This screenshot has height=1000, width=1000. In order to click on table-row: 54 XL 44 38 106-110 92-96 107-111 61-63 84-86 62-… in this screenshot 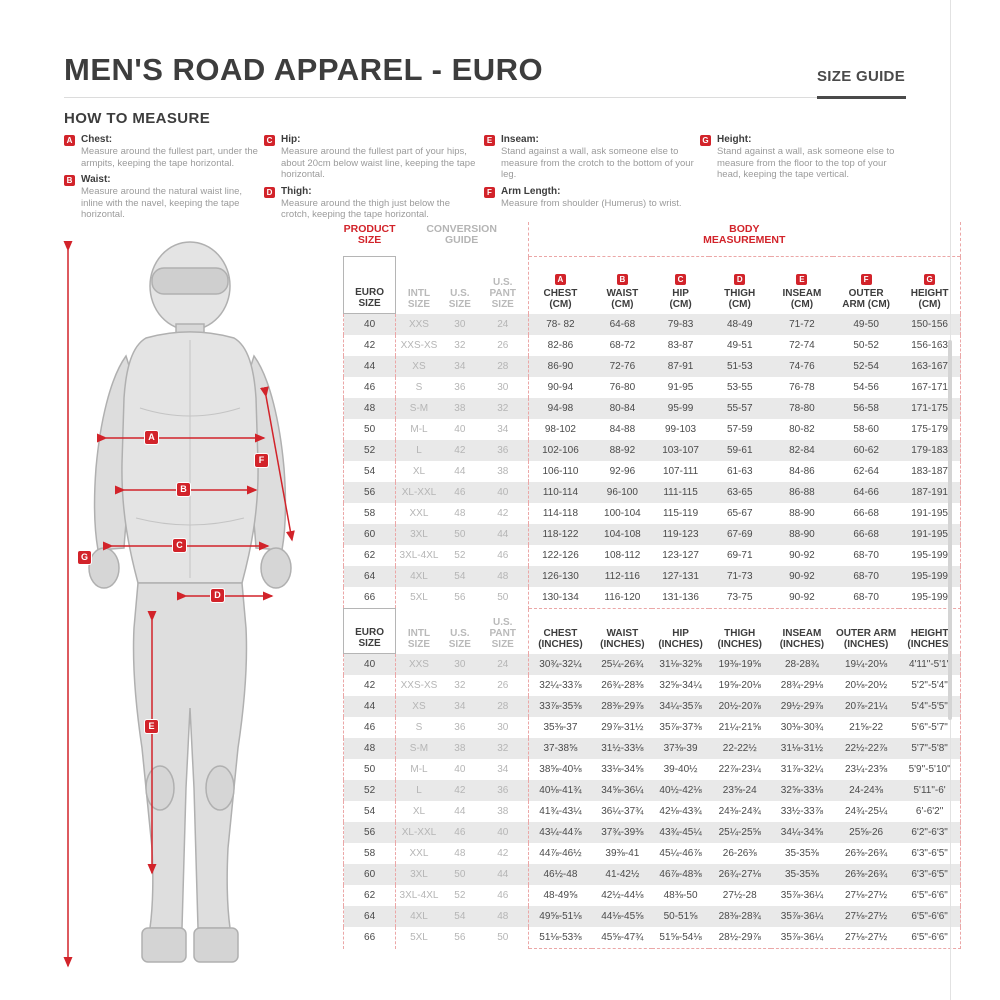, I will do `click(652, 471)`.